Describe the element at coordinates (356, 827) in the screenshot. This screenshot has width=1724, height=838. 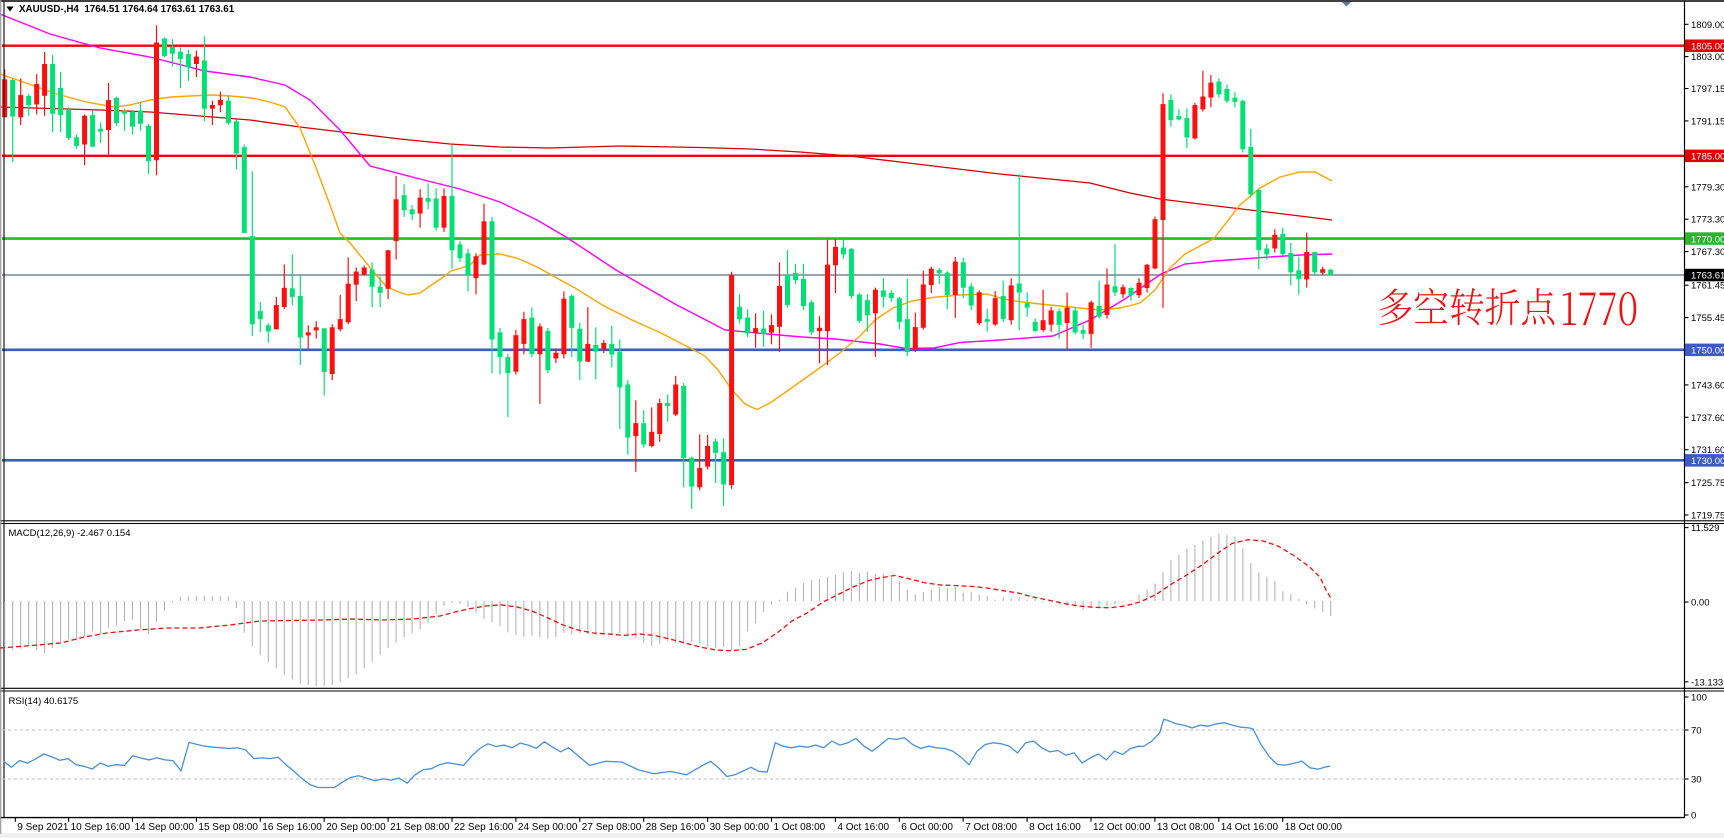
I see `svg-text: 20 Sep 00:00` at that location.